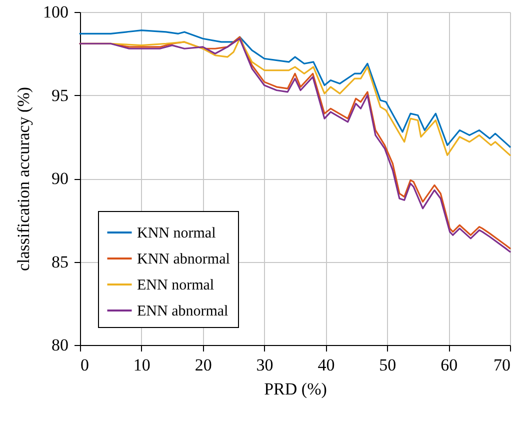 This screenshot has height=427, width=531. I want to click on x-tick-label: 70, so click(502, 365).